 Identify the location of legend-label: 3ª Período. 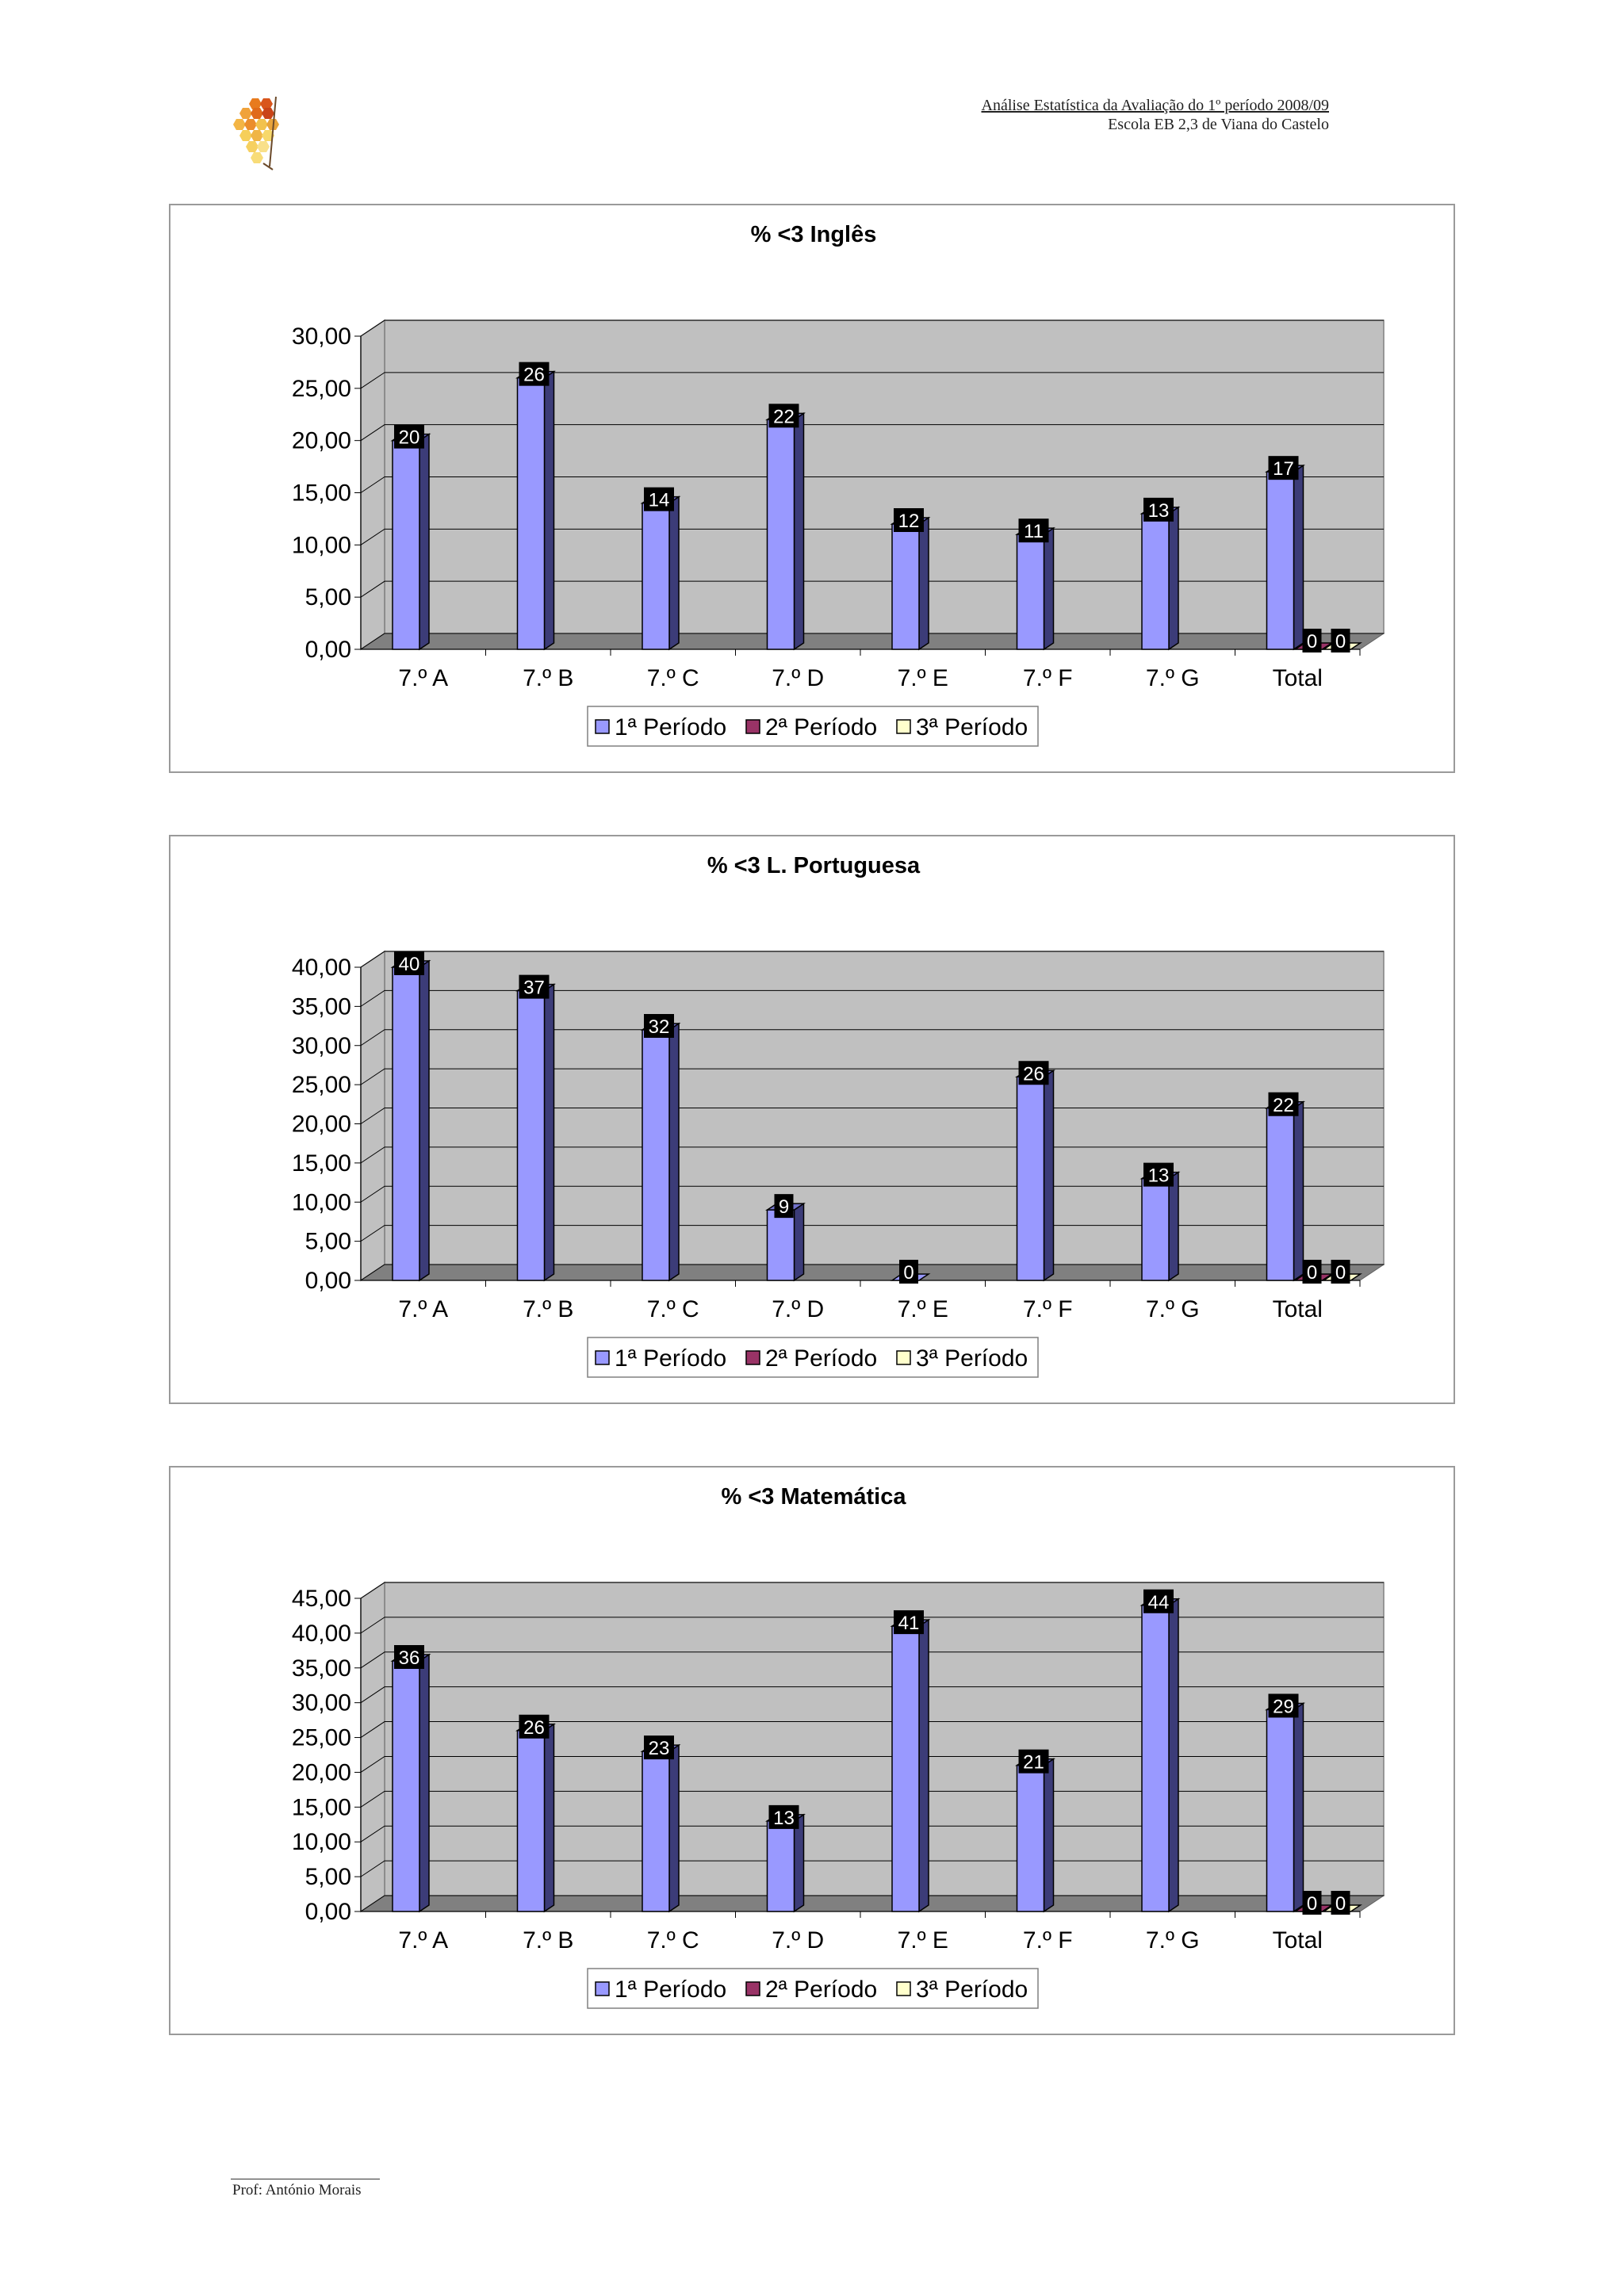
(972, 1990).